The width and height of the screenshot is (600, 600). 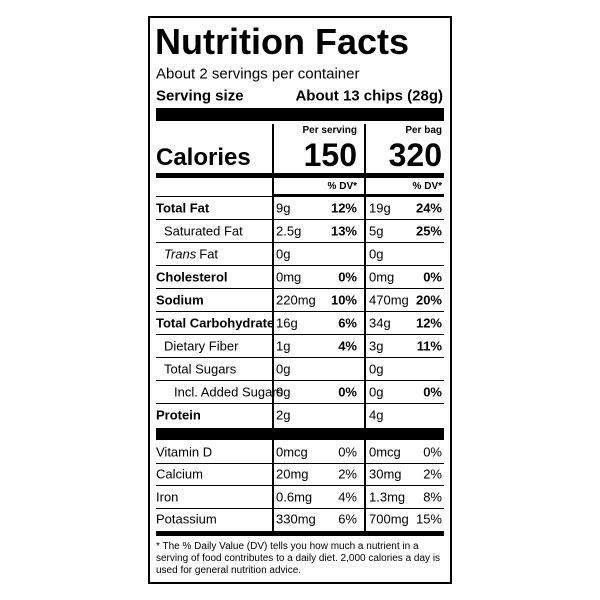 What do you see at coordinates (209, 254) in the screenshot?
I see `nutrient-name: Fat` at bounding box center [209, 254].